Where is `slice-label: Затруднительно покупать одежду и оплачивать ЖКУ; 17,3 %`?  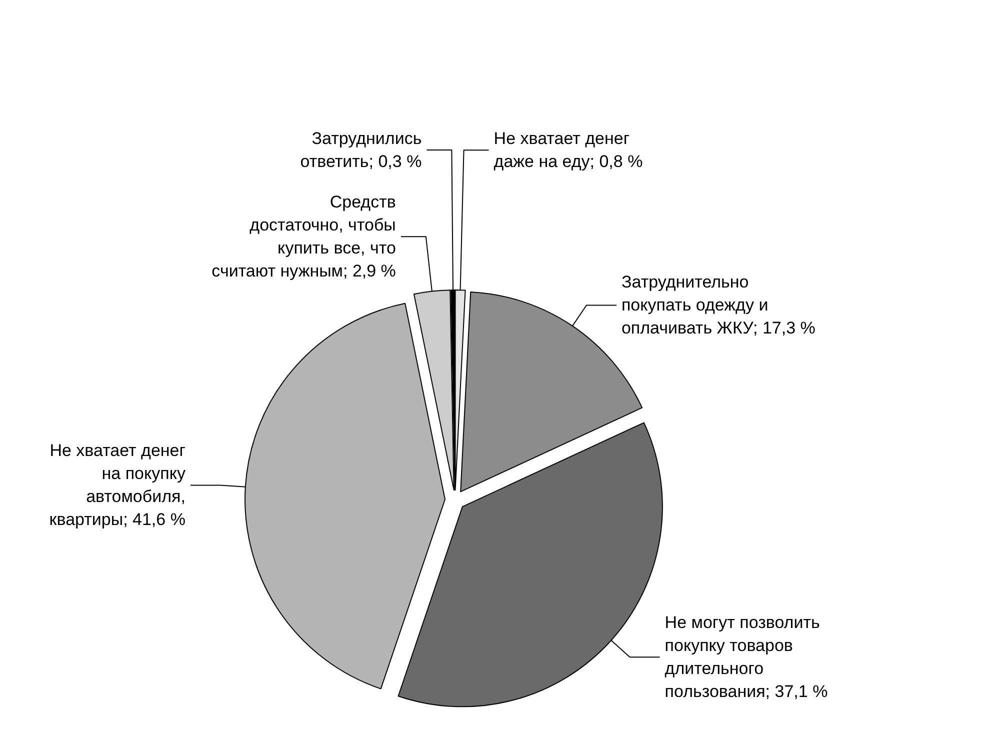
slice-label: Затруднительно покупать одежду и оплачивать ЖКУ; 17,3 % is located at coordinates (718, 305).